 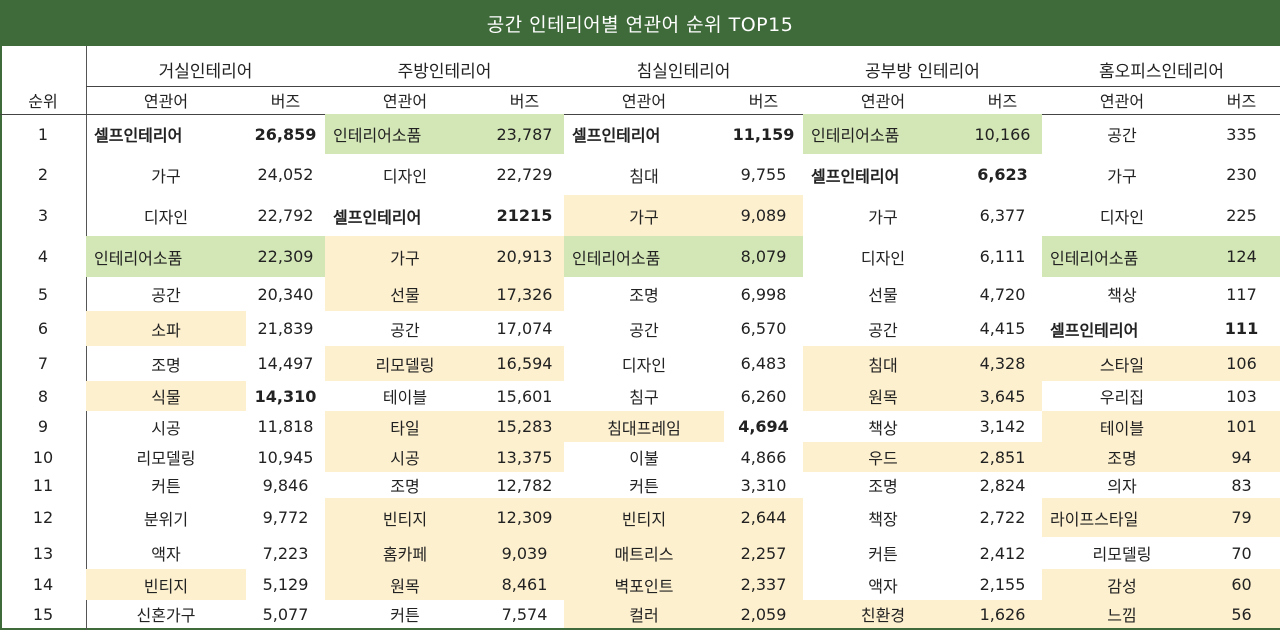 What do you see at coordinates (285, 328) in the screenshot?
I see `buzz-count-cell: 21,839` at bounding box center [285, 328].